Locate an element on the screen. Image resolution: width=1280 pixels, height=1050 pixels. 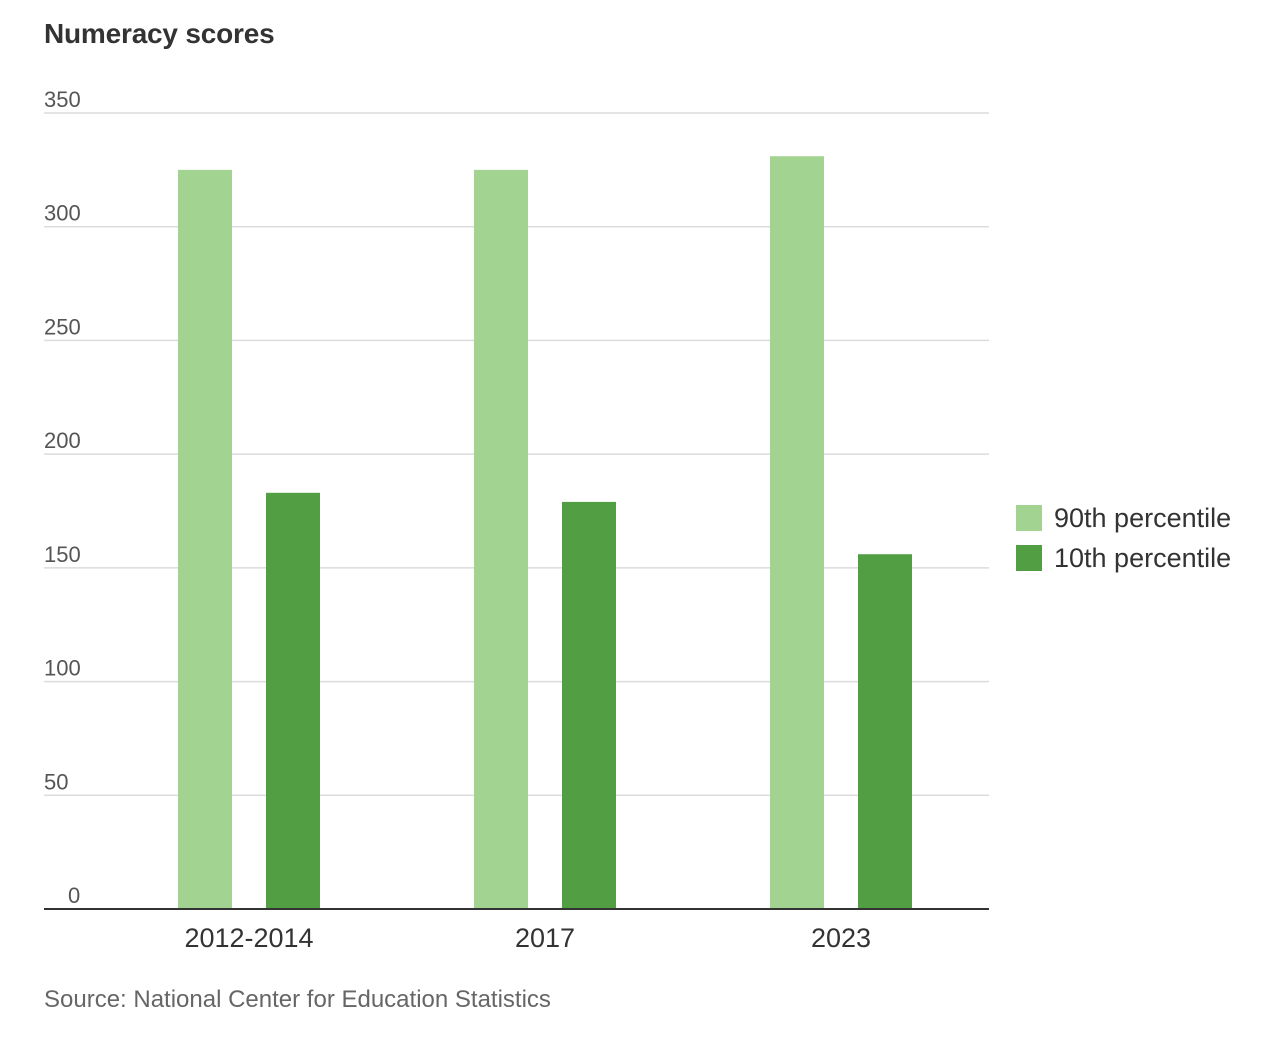
y-tick-label-100: 100 is located at coordinates (62, 668).